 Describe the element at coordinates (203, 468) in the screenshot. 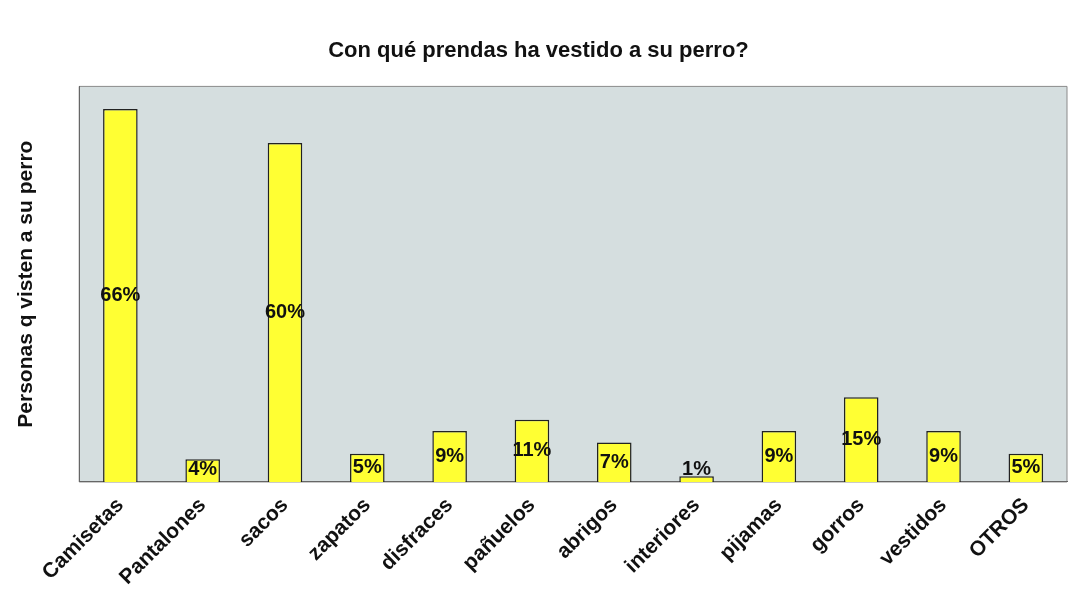

I see `data-label: 4%` at that location.